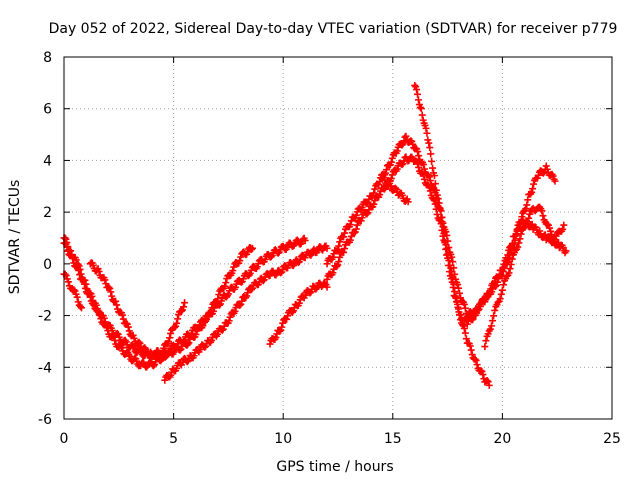 The height and width of the screenshot is (480, 640). What do you see at coordinates (334, 467) in the screenshot?
I see `x-axis-label: GPS time / hours` at bounding box center [334, 467].